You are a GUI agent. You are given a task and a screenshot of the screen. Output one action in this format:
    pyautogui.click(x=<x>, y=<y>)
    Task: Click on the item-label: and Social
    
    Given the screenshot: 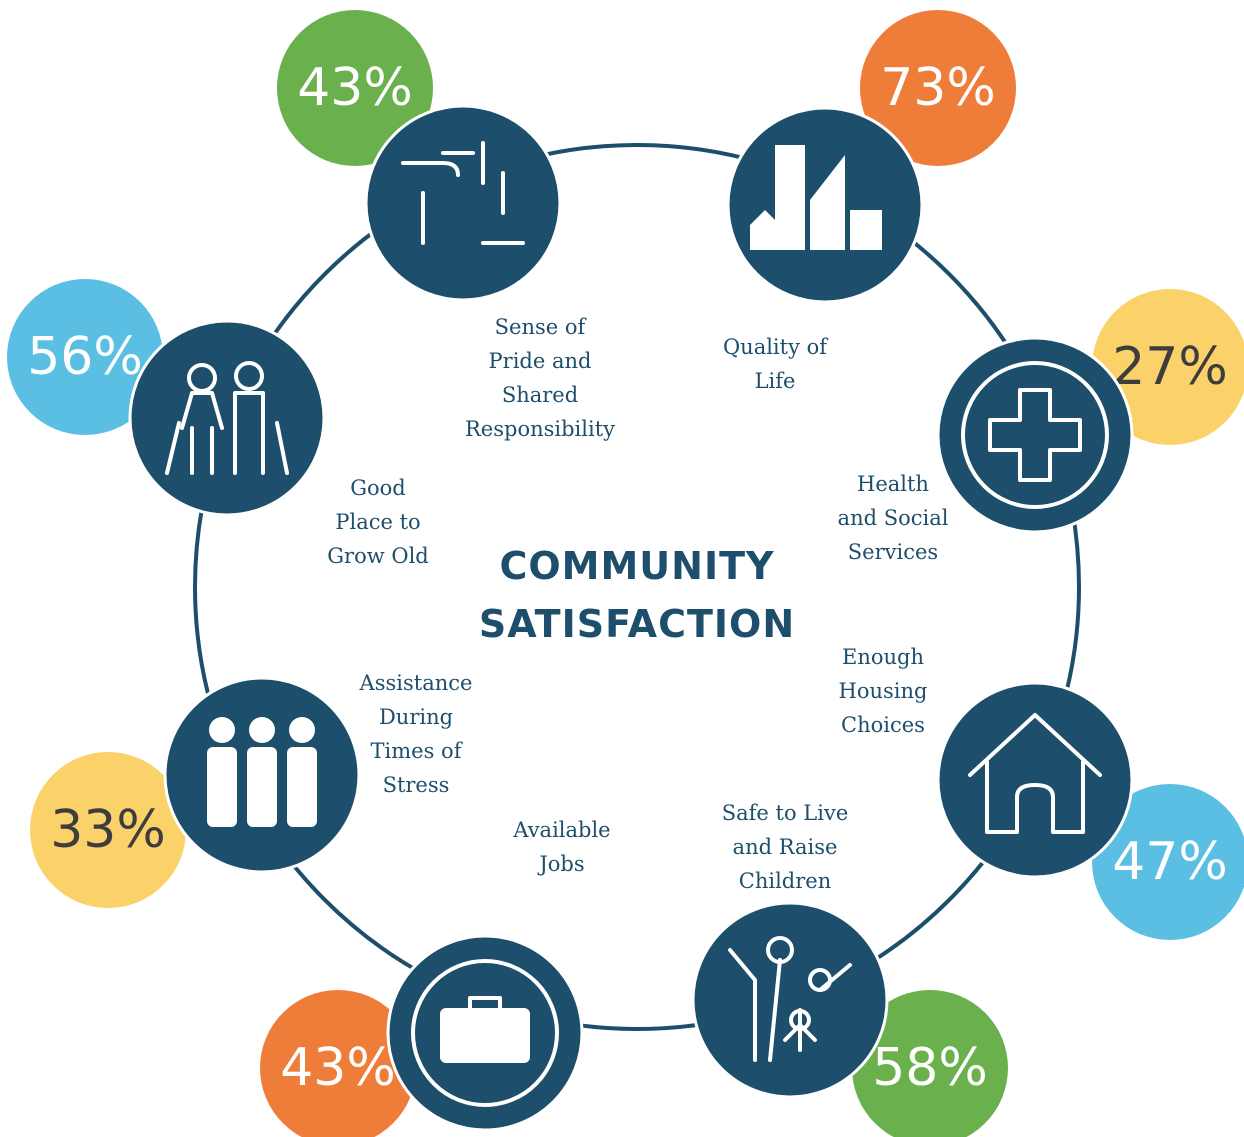 What is the action you would take?
    pyautogui.click(x=893, y=518)
    